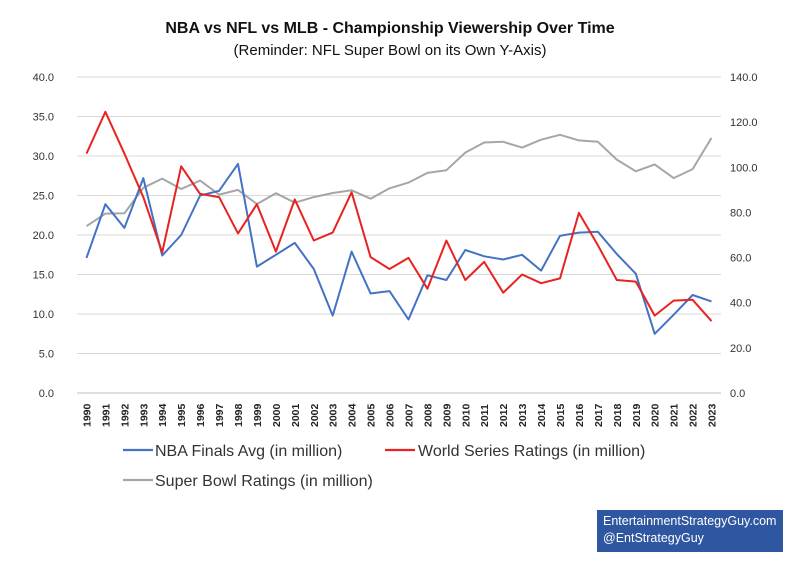 The image size is (808, 576). I want to click on x-tick-label: 2003, so click(334, 415).